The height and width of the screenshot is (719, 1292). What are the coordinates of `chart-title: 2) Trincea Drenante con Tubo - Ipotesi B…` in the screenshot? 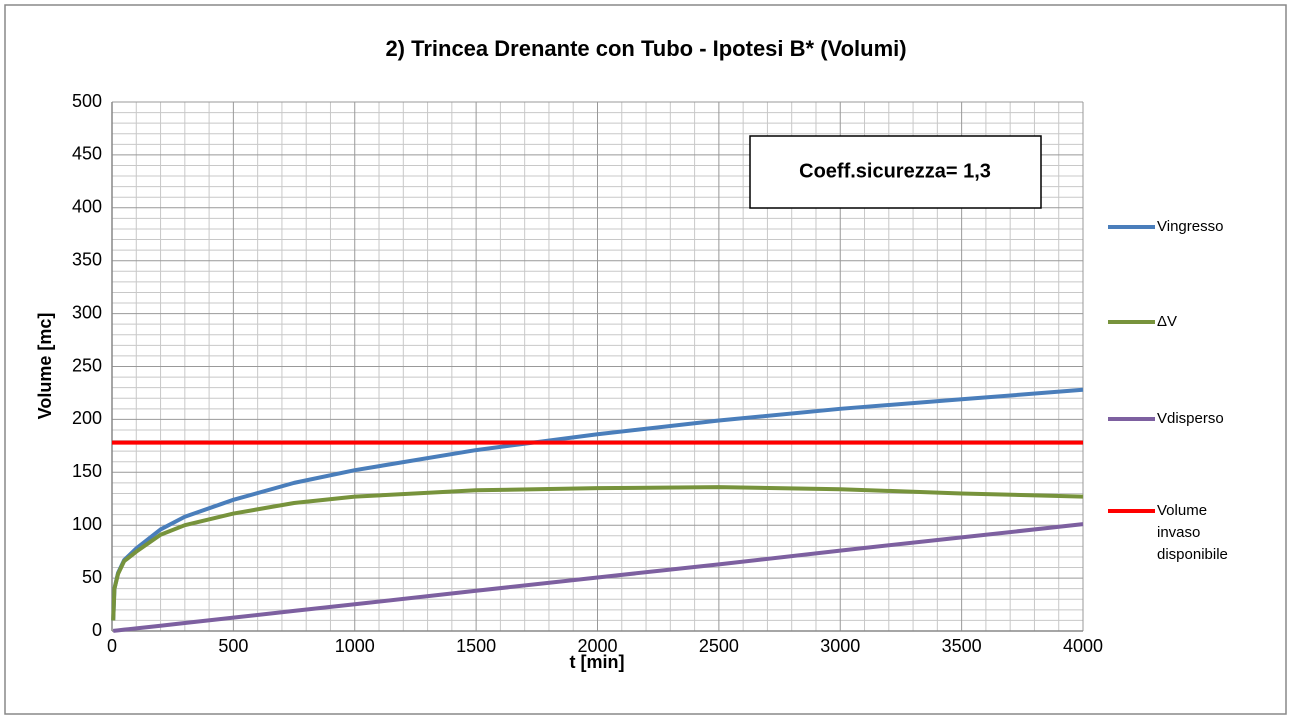 It's located at (645, 48).